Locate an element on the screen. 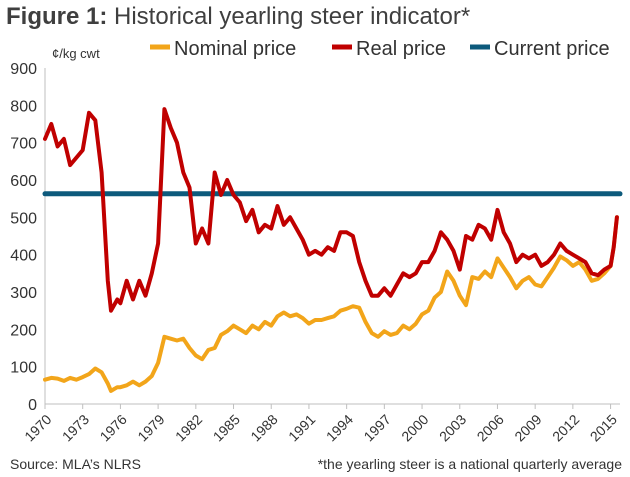  legend-label-real-price: Real price is located at coordinates (401, 49).